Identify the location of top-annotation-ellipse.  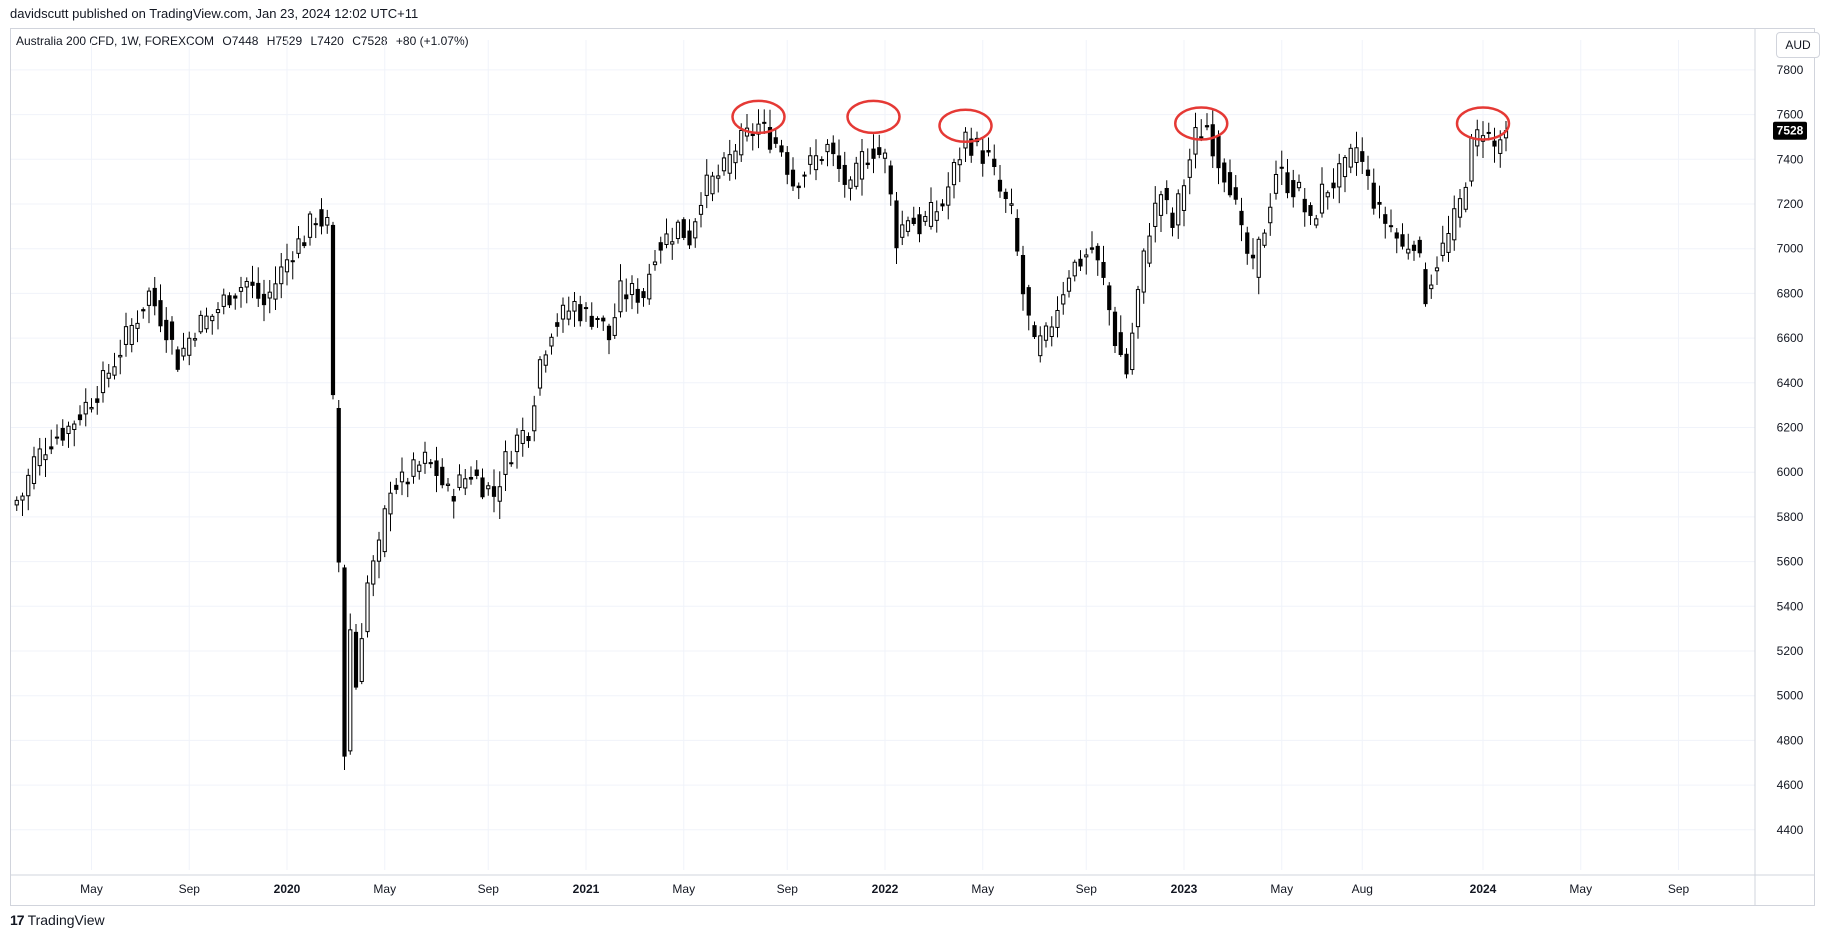
(965, 126).